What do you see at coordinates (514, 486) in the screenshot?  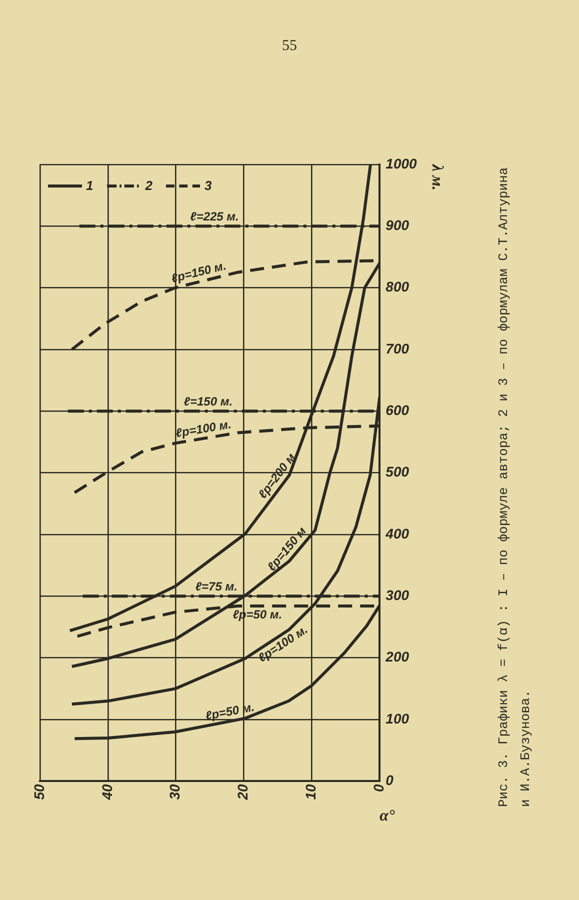 I see `text: Рис. 3. Графики λ = f(α) : I – по формуле автора; 2 и 3 – по формулам С.Т.Алтурина и И.А.Бузунова.` at bounding box center [514, 486].